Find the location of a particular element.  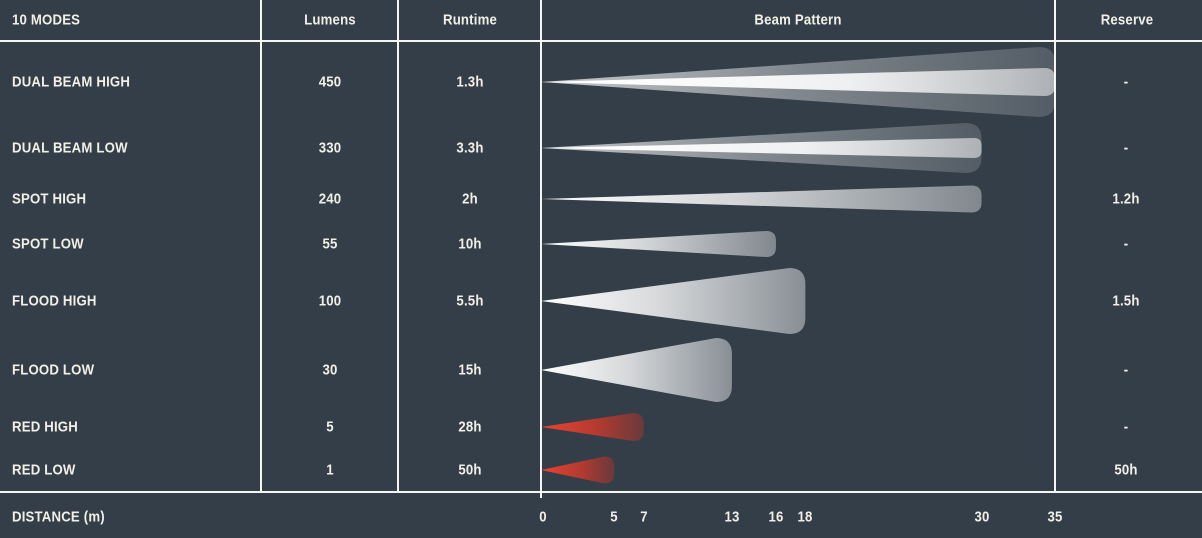

header-cell-reserve: Reserve is located at coordinates (1127, 20).